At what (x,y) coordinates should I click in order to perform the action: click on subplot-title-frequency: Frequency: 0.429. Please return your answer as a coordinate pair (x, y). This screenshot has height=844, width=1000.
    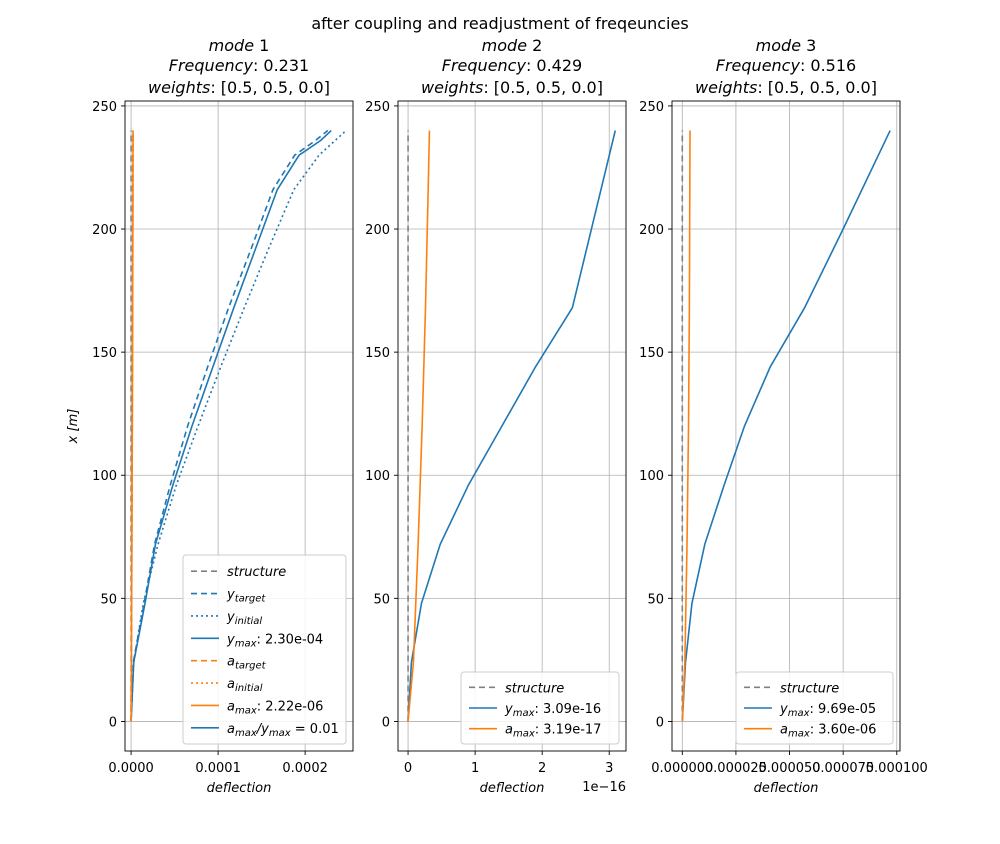
    Looking at the image, I should click on (512, 65).